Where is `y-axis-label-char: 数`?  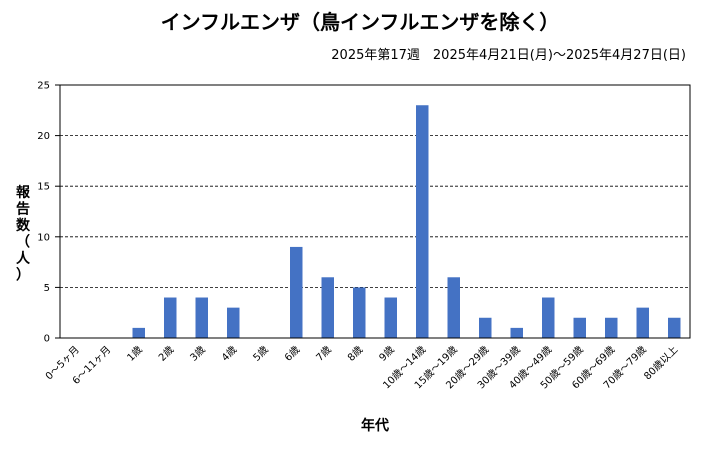 y-axis-label-char: 数 is located at coordinates (23, 225).